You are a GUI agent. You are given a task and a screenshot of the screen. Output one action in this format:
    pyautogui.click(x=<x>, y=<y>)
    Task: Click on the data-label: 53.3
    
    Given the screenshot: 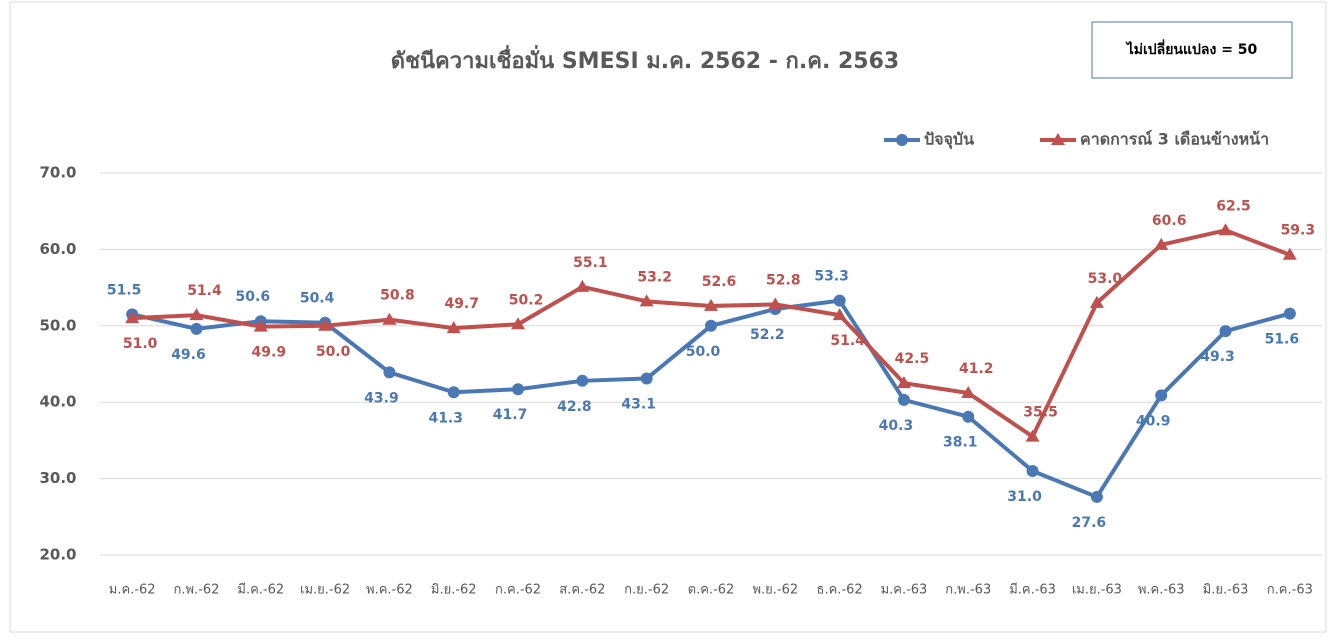 What is the action you would take?
    pyautogui.click(x=831, y=277)
    